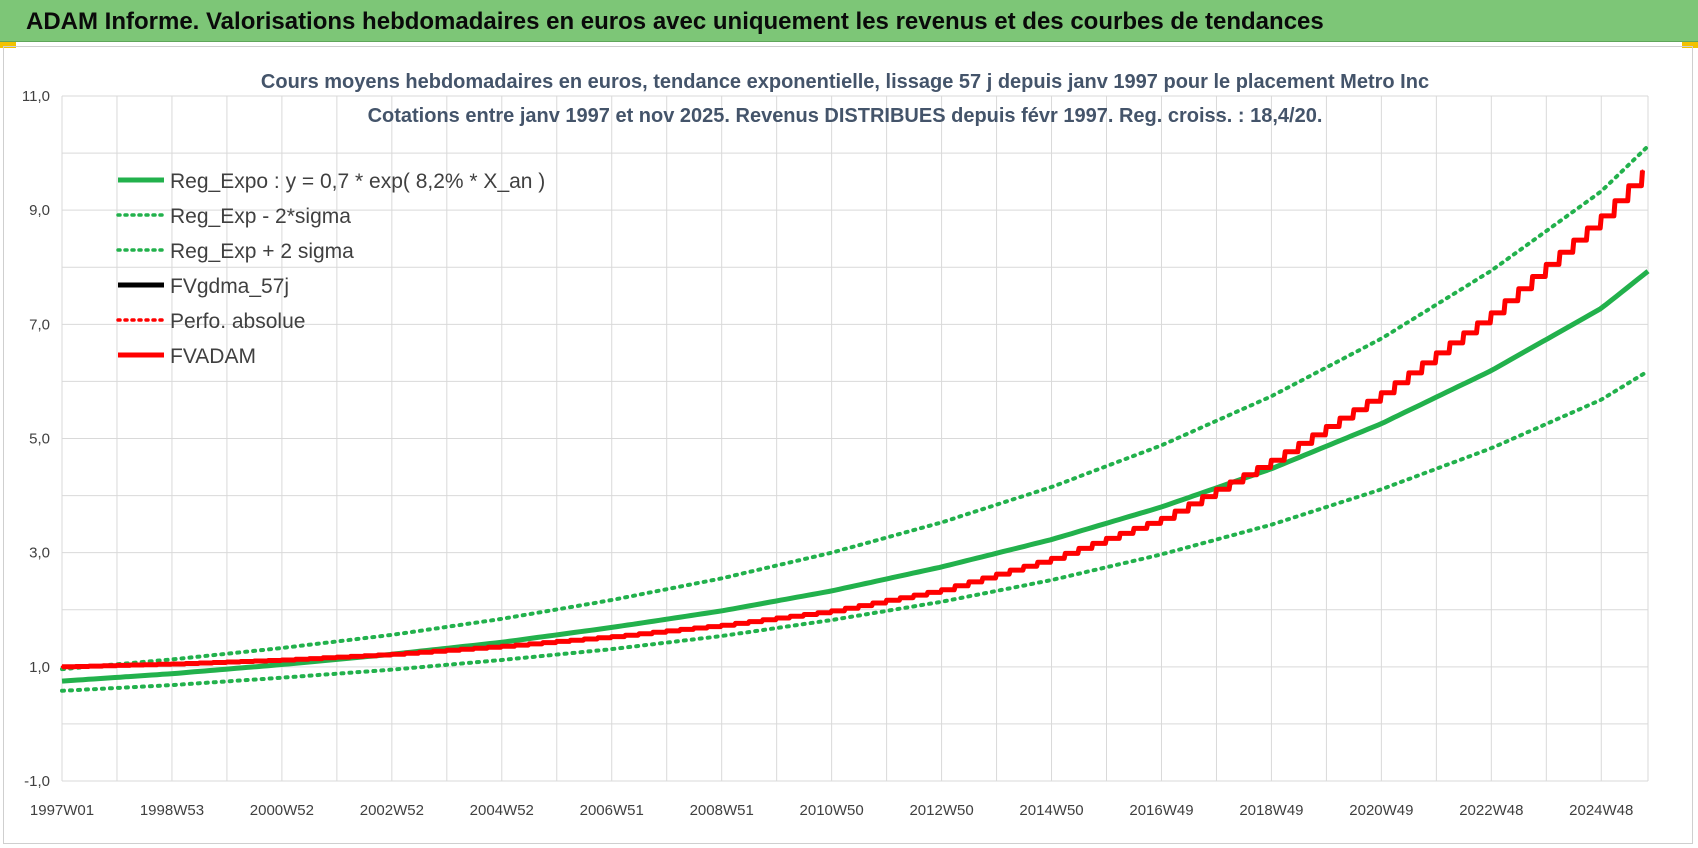 Image resolution: width=1698 pixels, height=848 pixels. Describe the element at coordinates (612, 810) in the screenshot. I see `x-tick-label: 2006W51` at that location.